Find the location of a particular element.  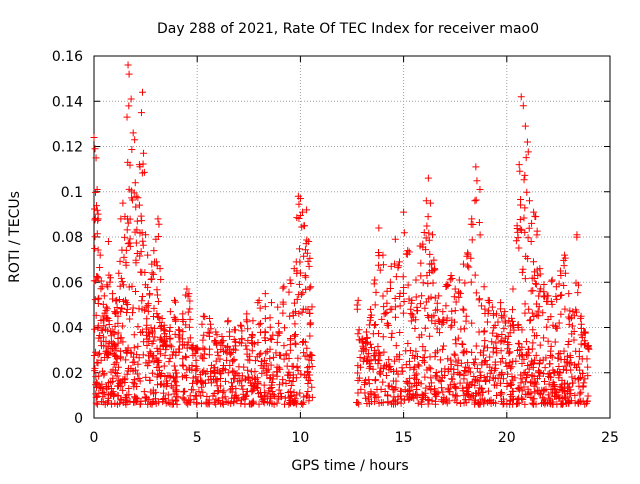

y-tick-label: 0.04 is located at coordinates (67, 329).